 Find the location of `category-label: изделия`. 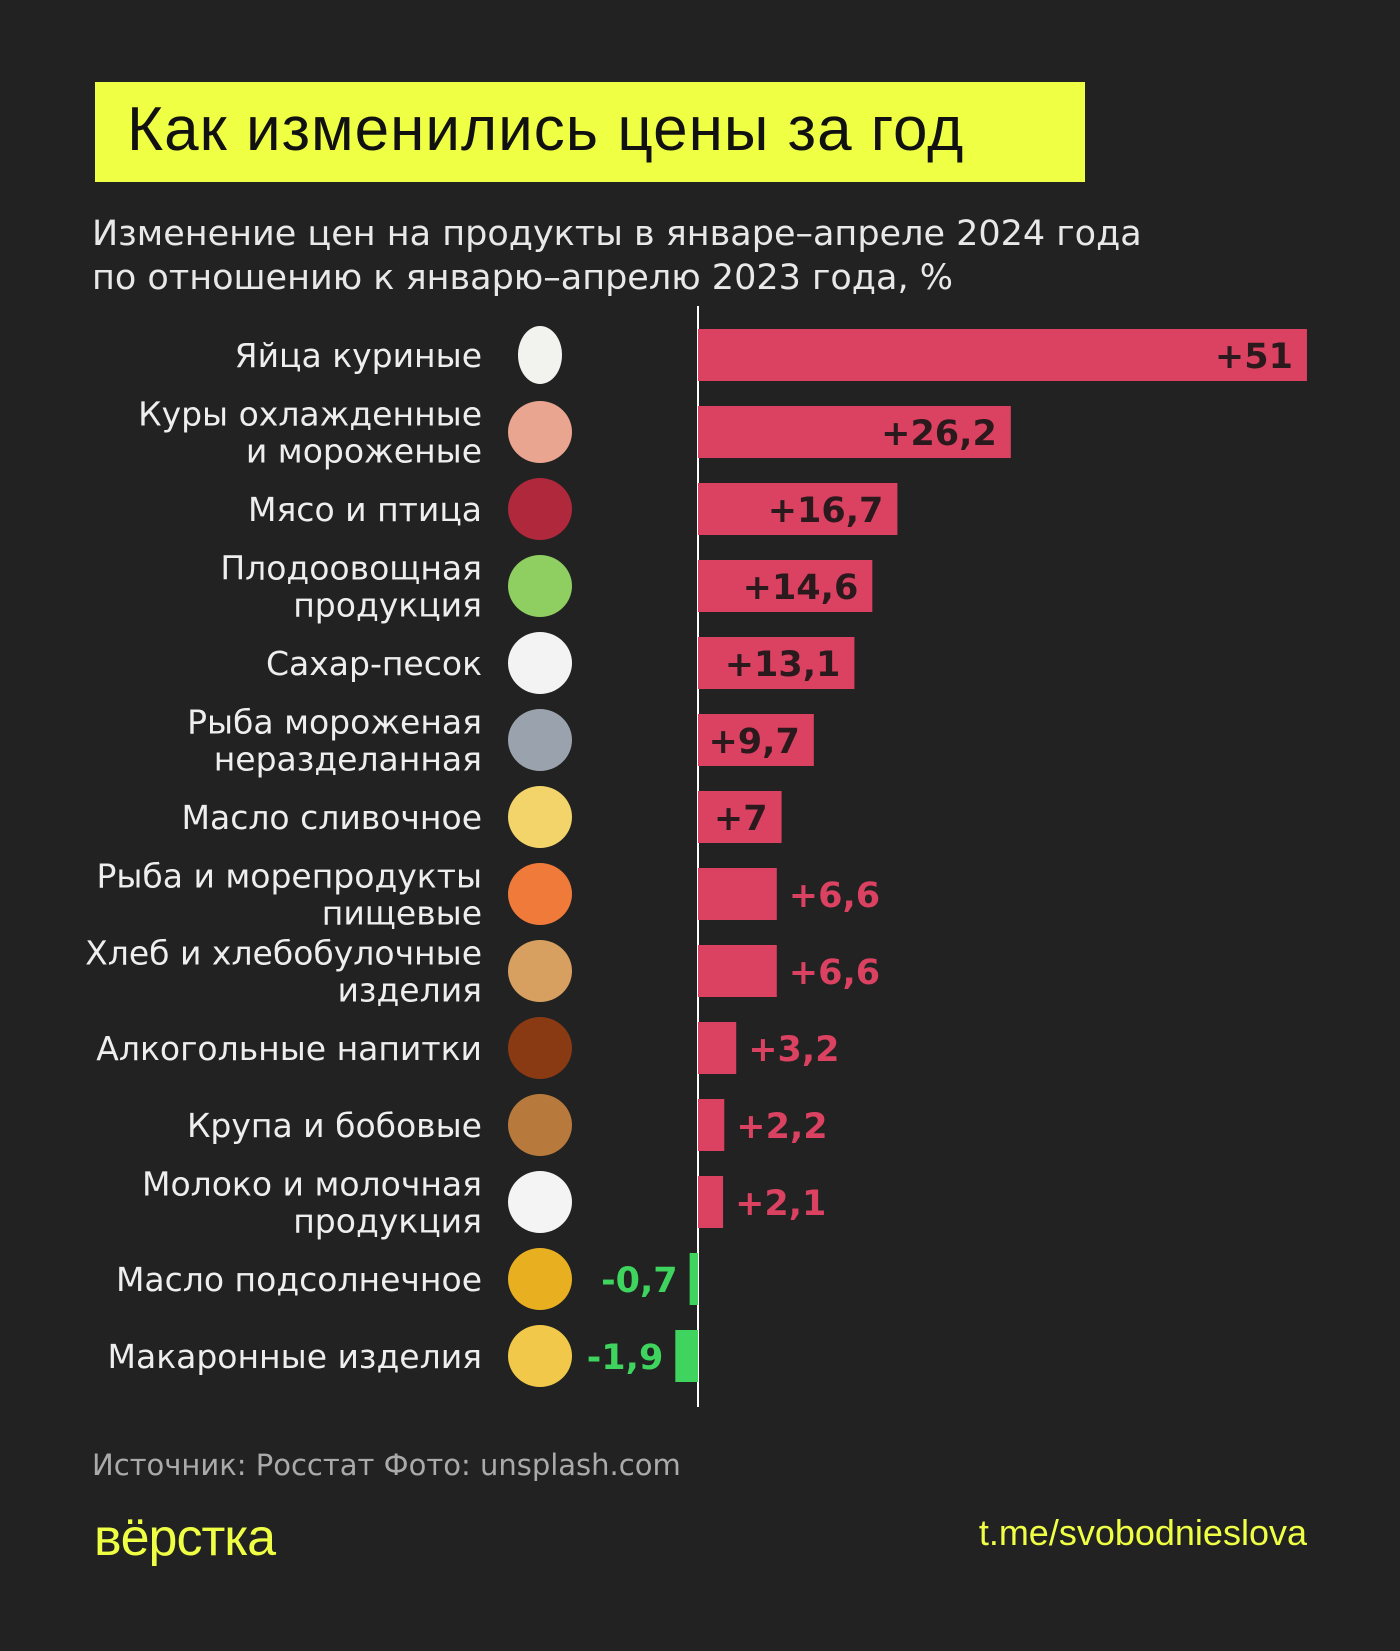

category-label: изделия is located at coordinates (409, 990).